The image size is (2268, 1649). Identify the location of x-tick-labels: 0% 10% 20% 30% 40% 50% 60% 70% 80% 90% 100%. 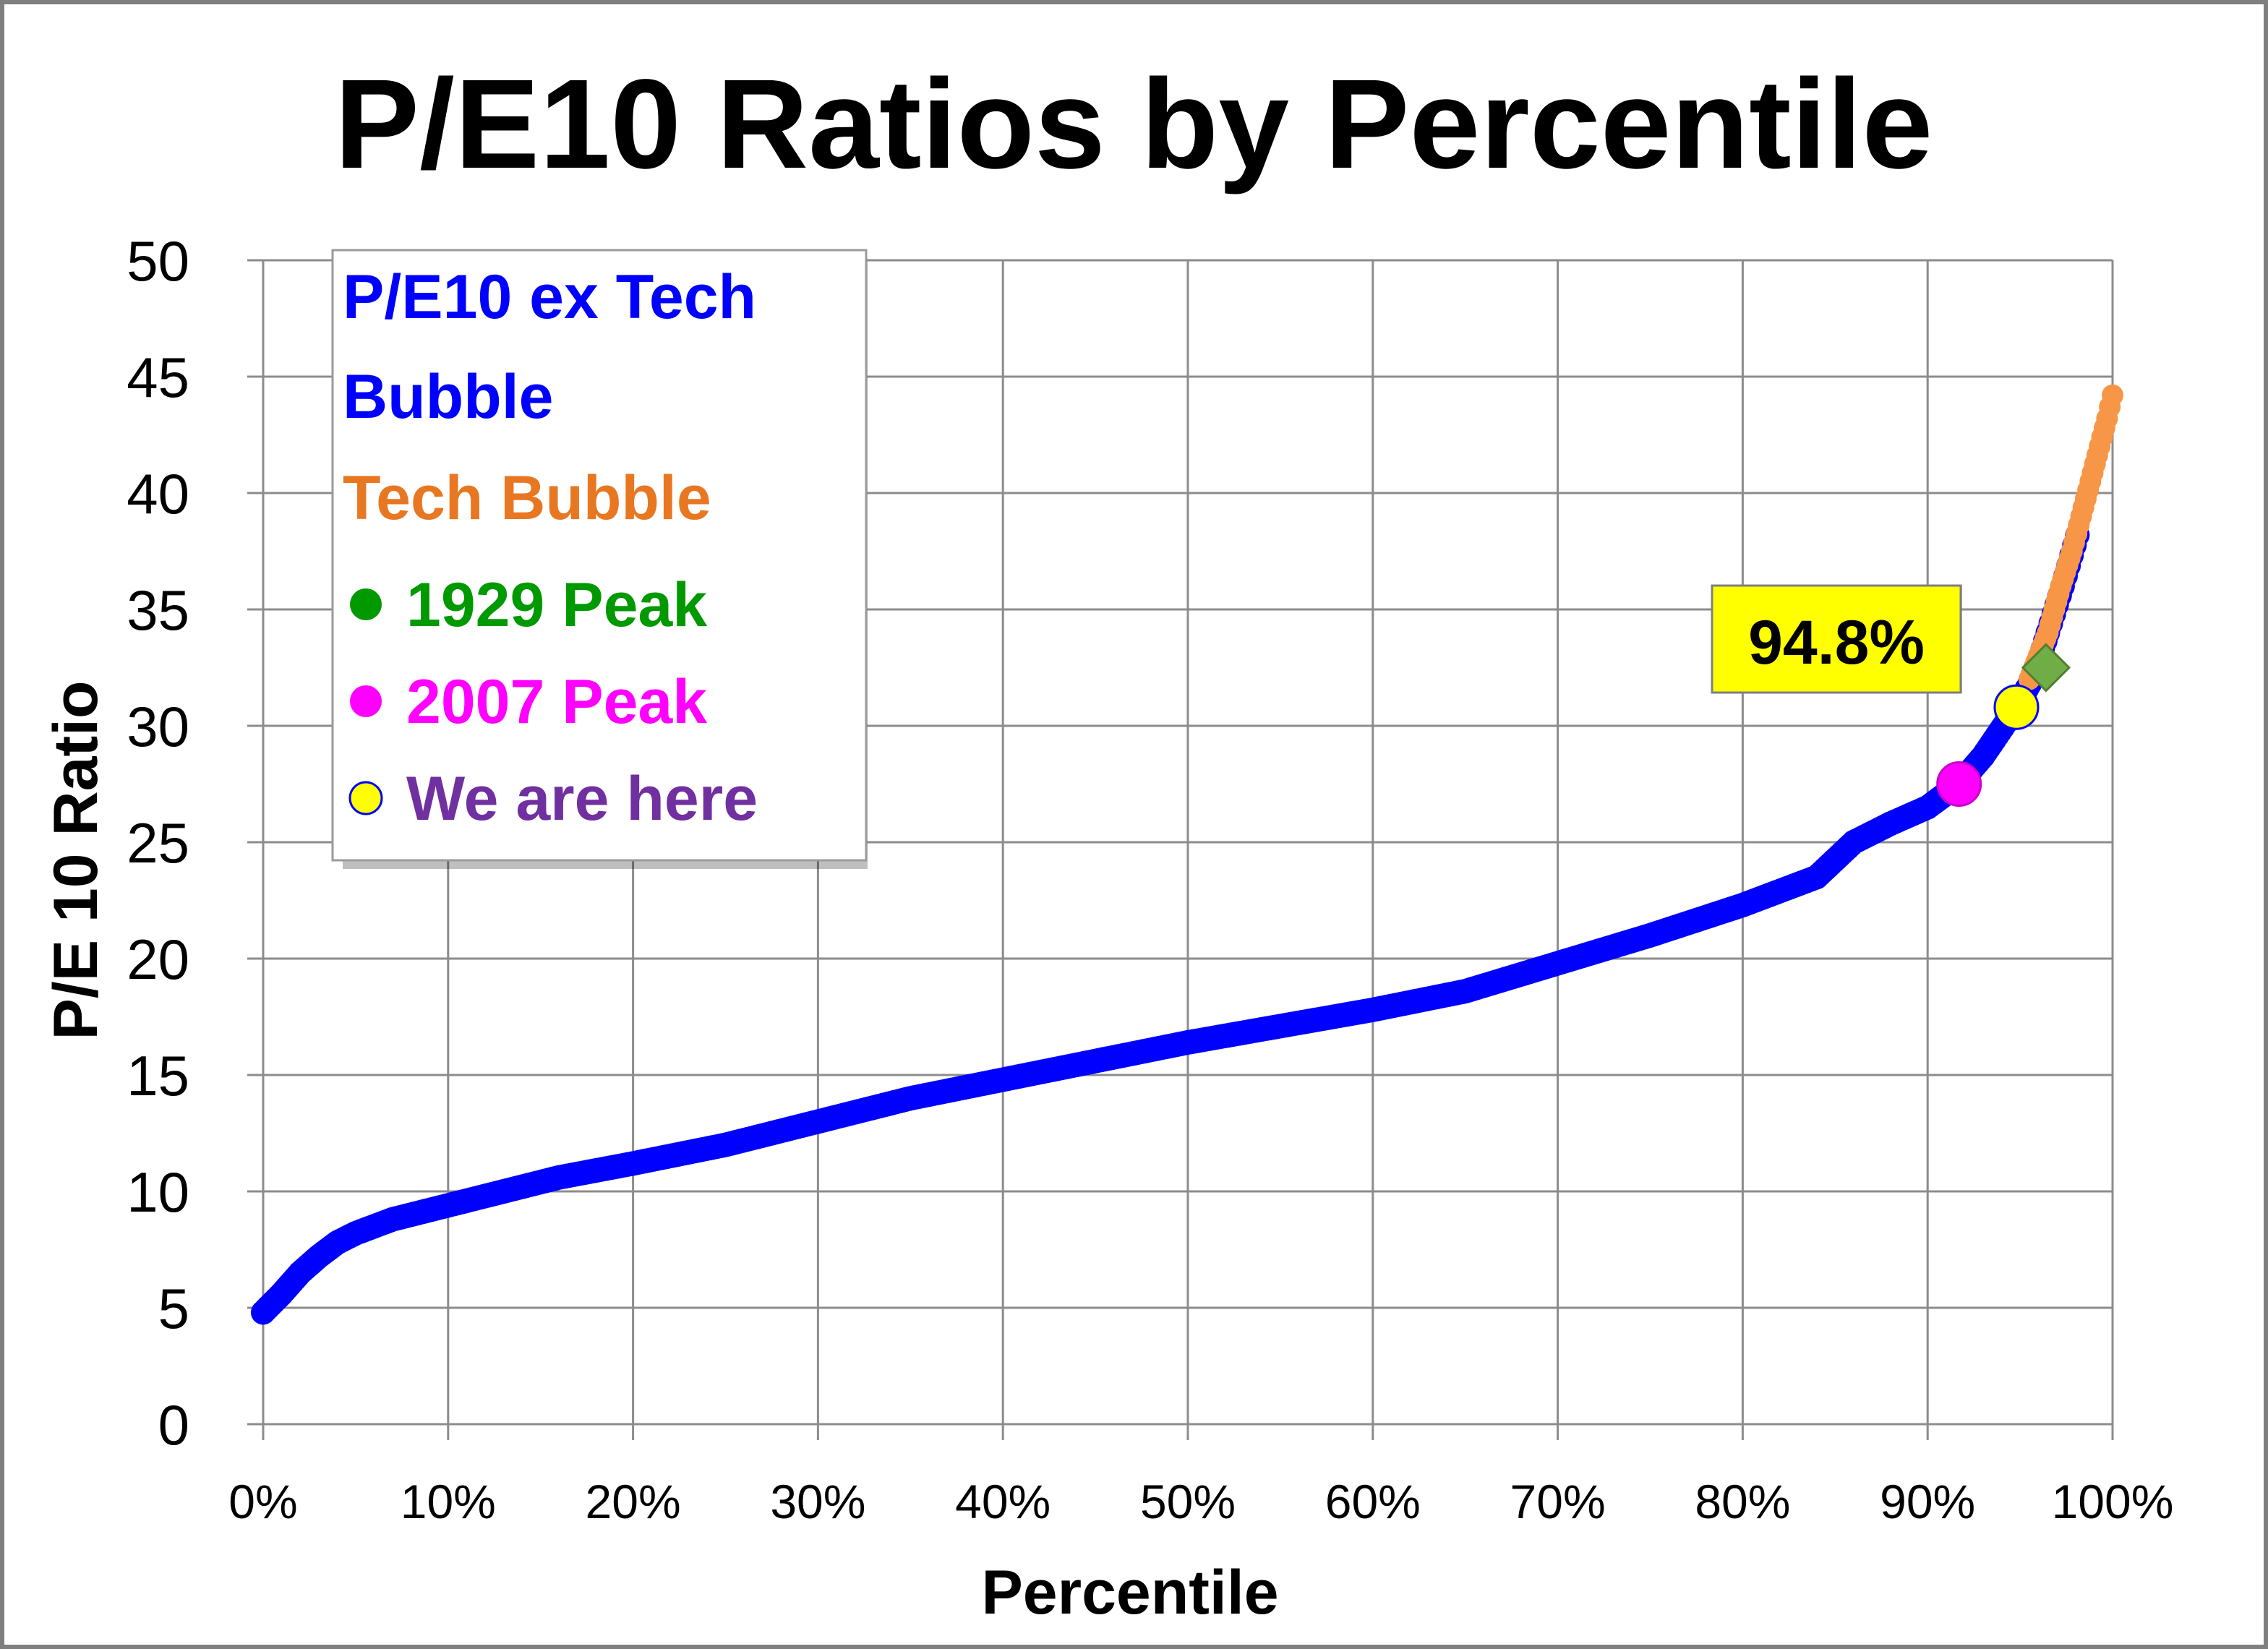
(1200, 1501).